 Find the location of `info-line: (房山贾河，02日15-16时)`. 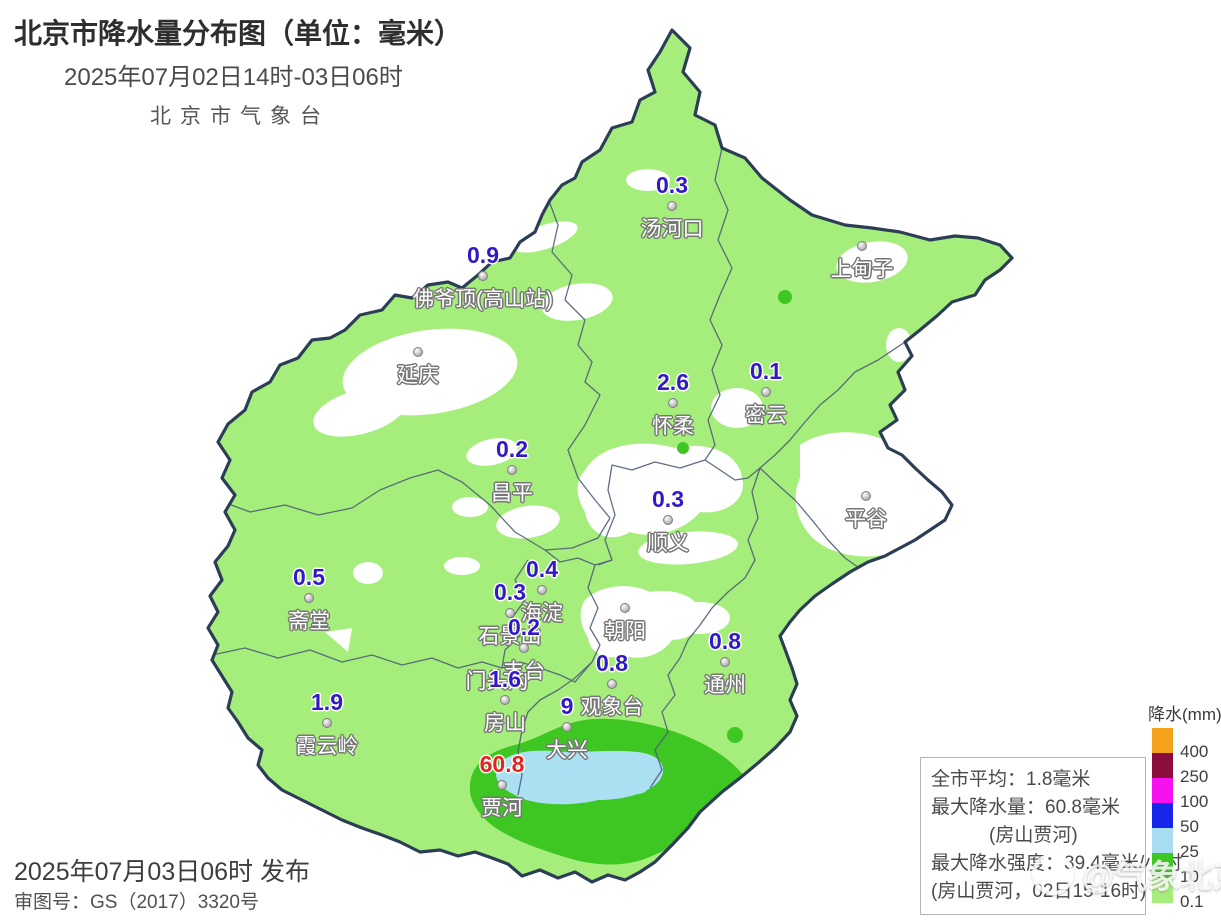

info-line: (房山贾河，02日15-16时) is located at coordinates (1039, 891).